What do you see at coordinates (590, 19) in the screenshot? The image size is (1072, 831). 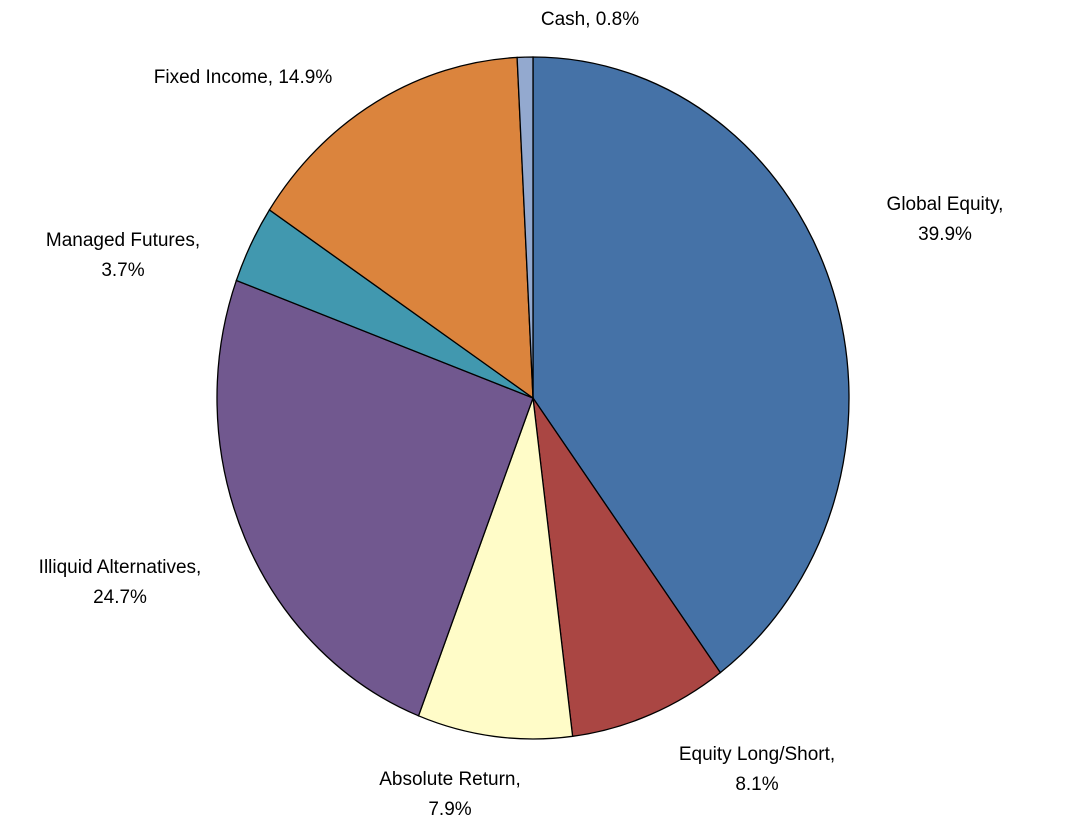 I see `data-label: Cash, 0.8%` at bounding box center [590, 19].